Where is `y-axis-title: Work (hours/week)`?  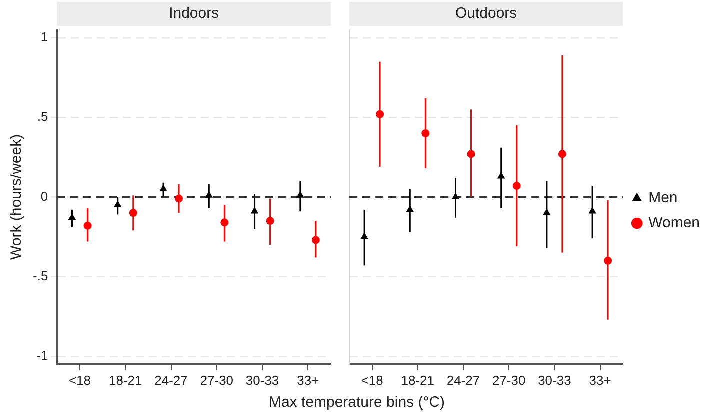
y-axis-title: Work (hours/week) is located at coordinates (17, 197).